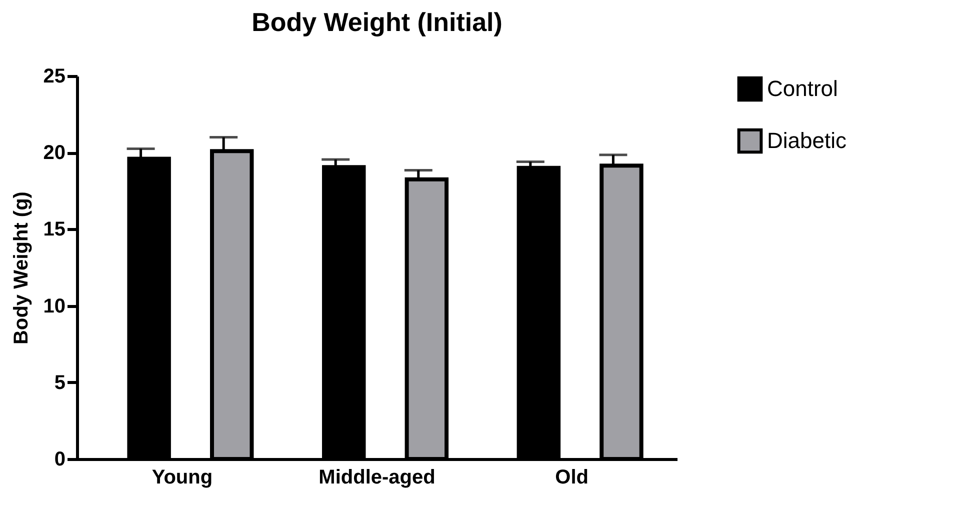  Describe the element at coordinates (60, 459) in the screenshot. I see `y-tick-label: 0` at that location.